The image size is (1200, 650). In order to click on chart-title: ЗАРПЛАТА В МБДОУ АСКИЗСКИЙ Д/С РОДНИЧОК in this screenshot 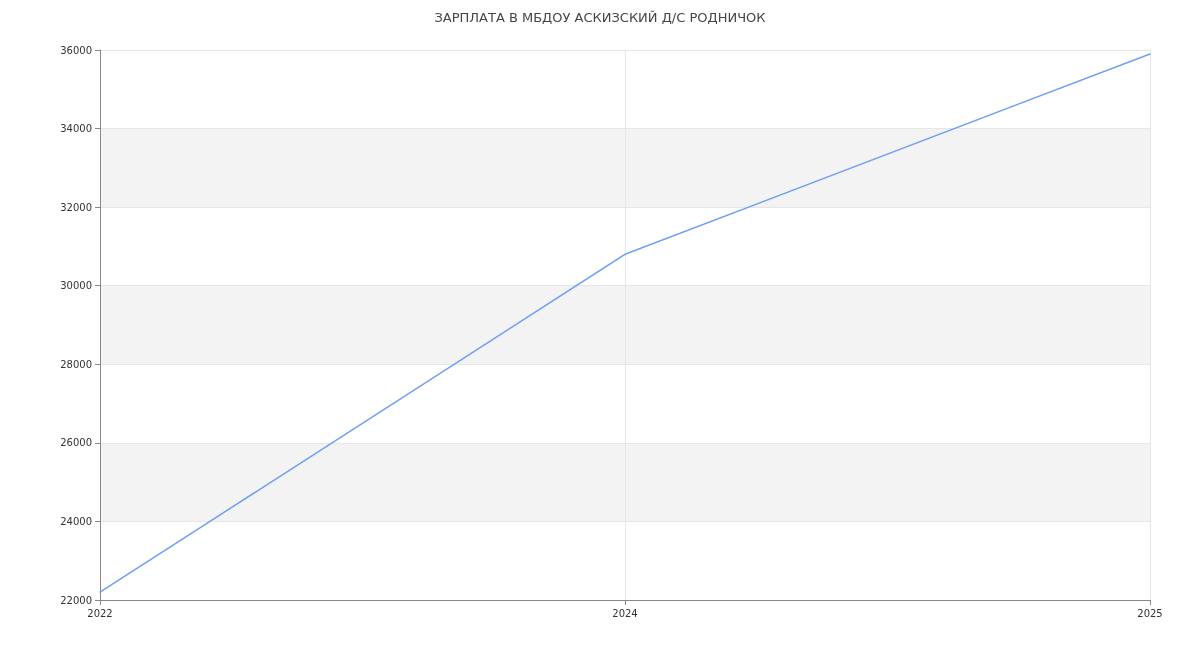, I will do `click(600, 17)`.